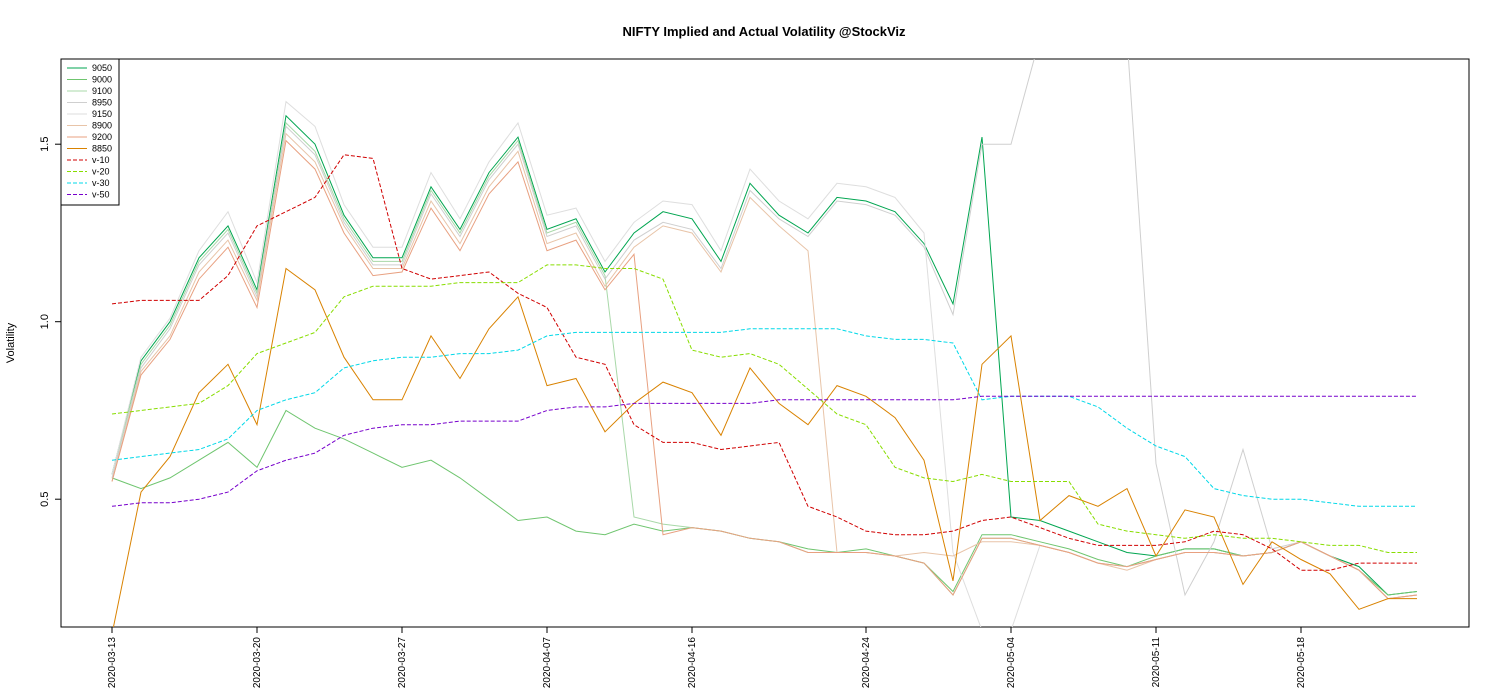 This screenshot has width=1500, height=700. What do you see at coordinates (102, 91) in the screenshot?
I see `legend-label: 9100` at bounding box center [102, 91].